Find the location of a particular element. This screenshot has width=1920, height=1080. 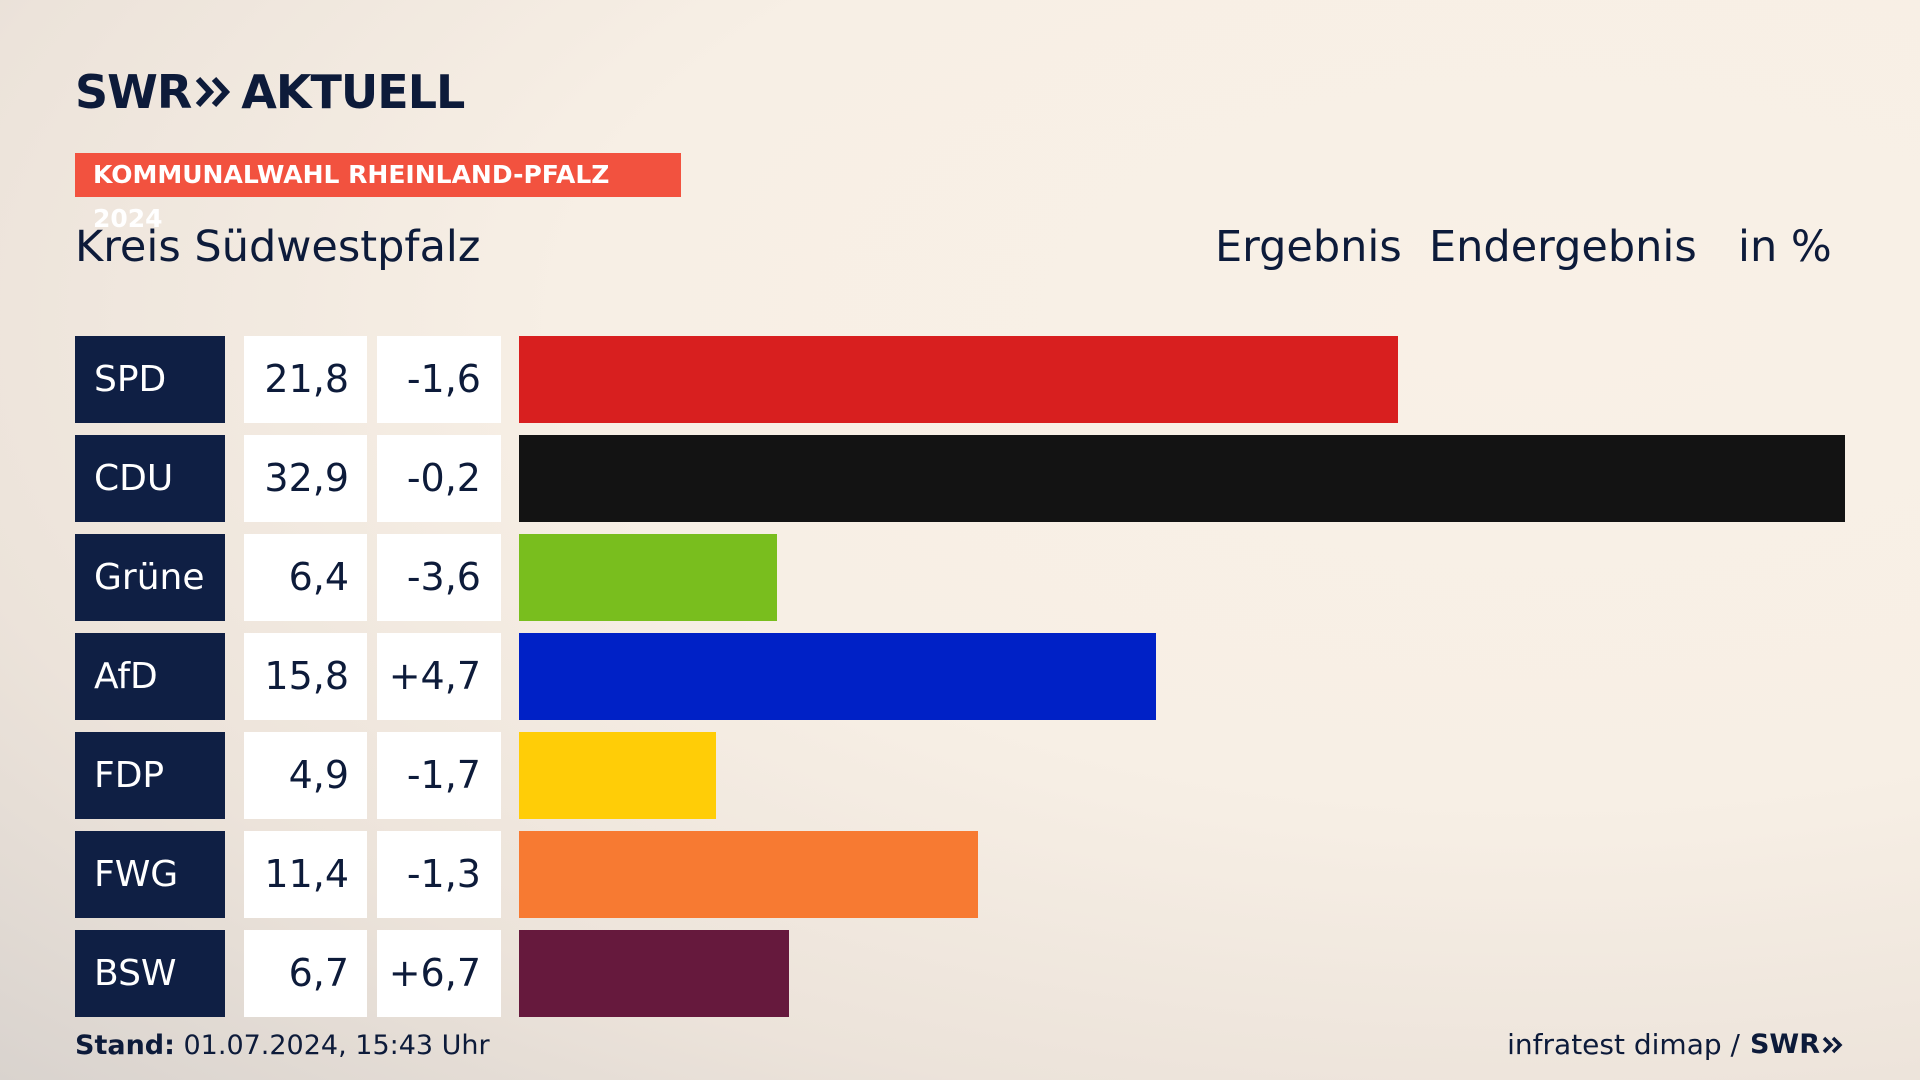

source-credit: infratest dimap / SWR is located at coordinates (1675, 1044).